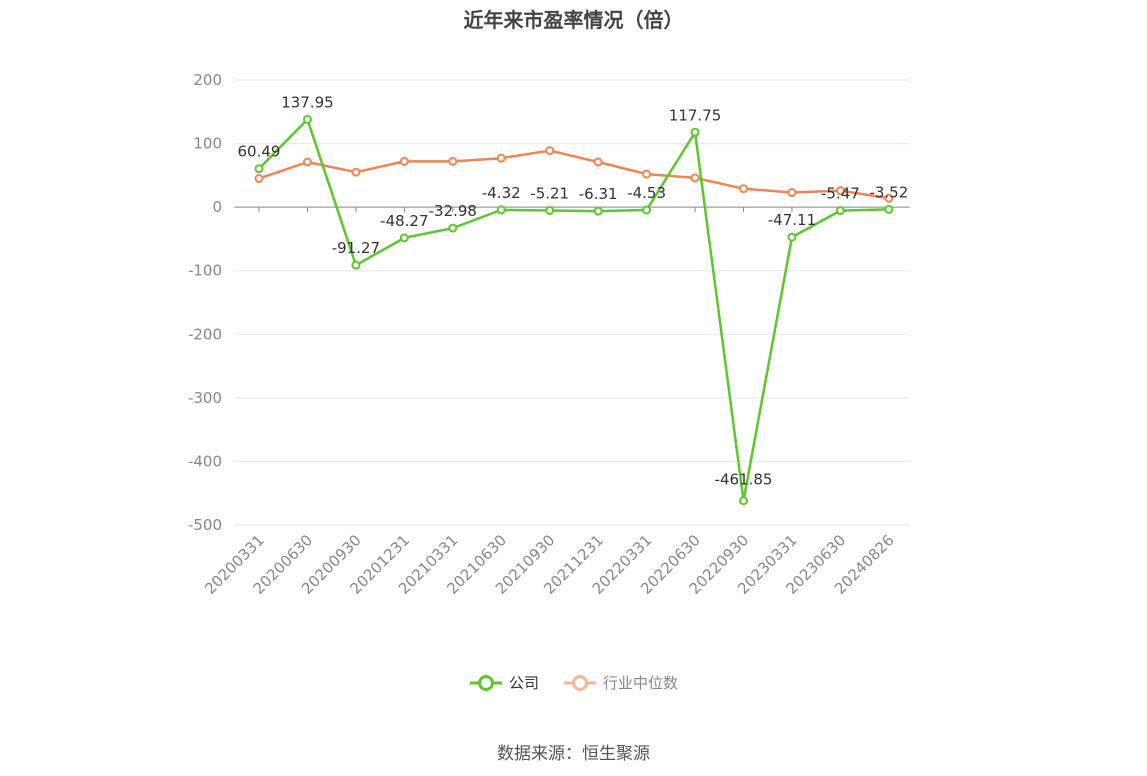 Image resolution: width=1147 pixels, height=776 pixels. I want to click on legend: 公司 行业中位数, so click(573, 682).